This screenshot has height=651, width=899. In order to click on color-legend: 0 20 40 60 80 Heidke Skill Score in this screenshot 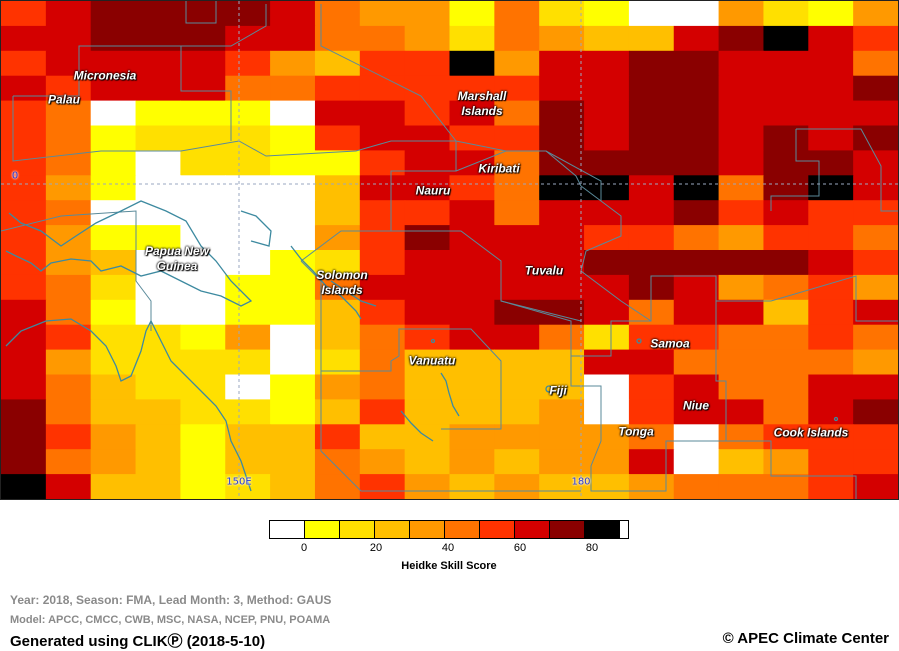, I will do `click(449, 546)`.